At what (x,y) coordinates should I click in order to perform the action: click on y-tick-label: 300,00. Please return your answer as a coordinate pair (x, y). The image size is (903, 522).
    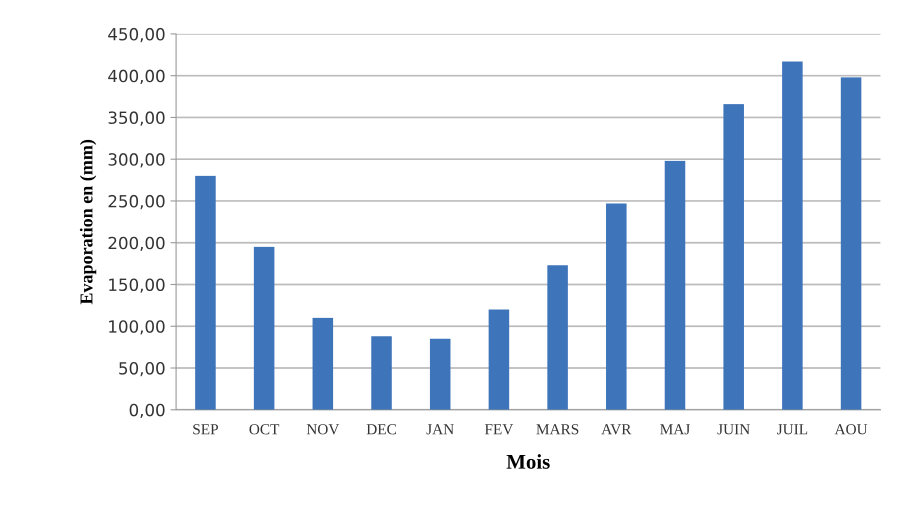
    Looking at the image, I should click on (136, 160).